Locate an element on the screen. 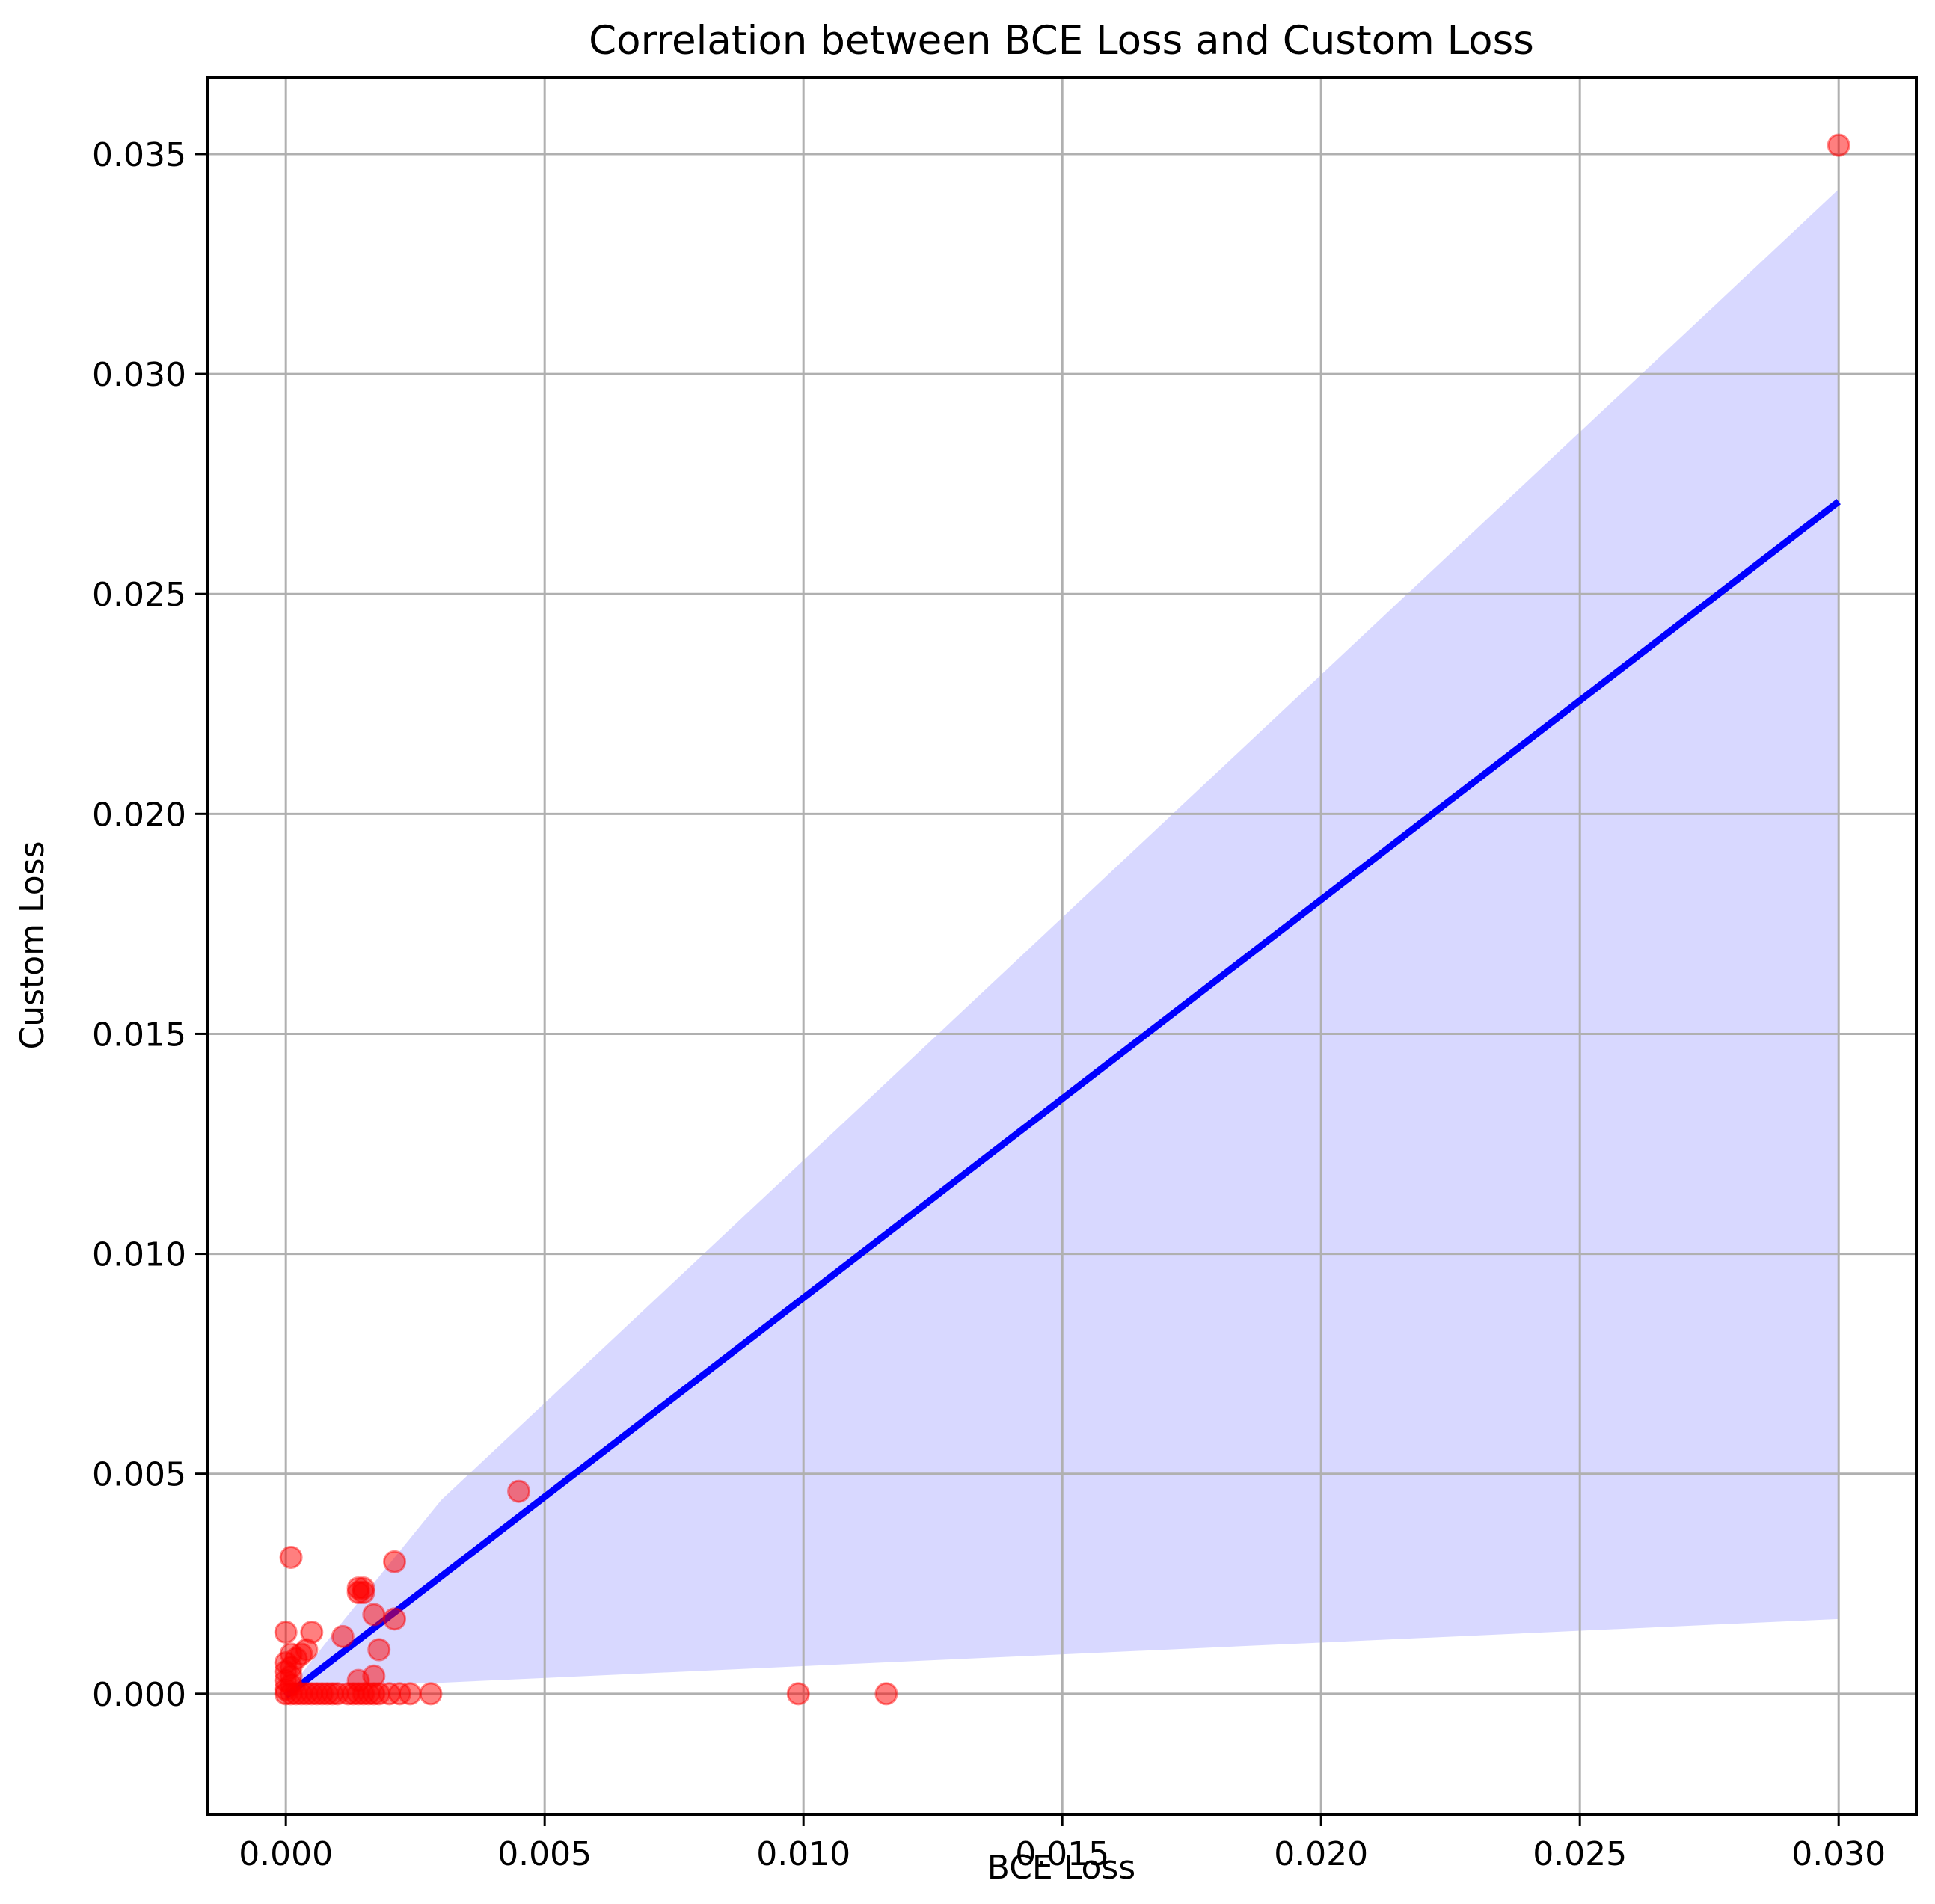 This screenshot has height=1904, width=1935. y-tick-label: 0.035 is located at coordinates (139, 155).